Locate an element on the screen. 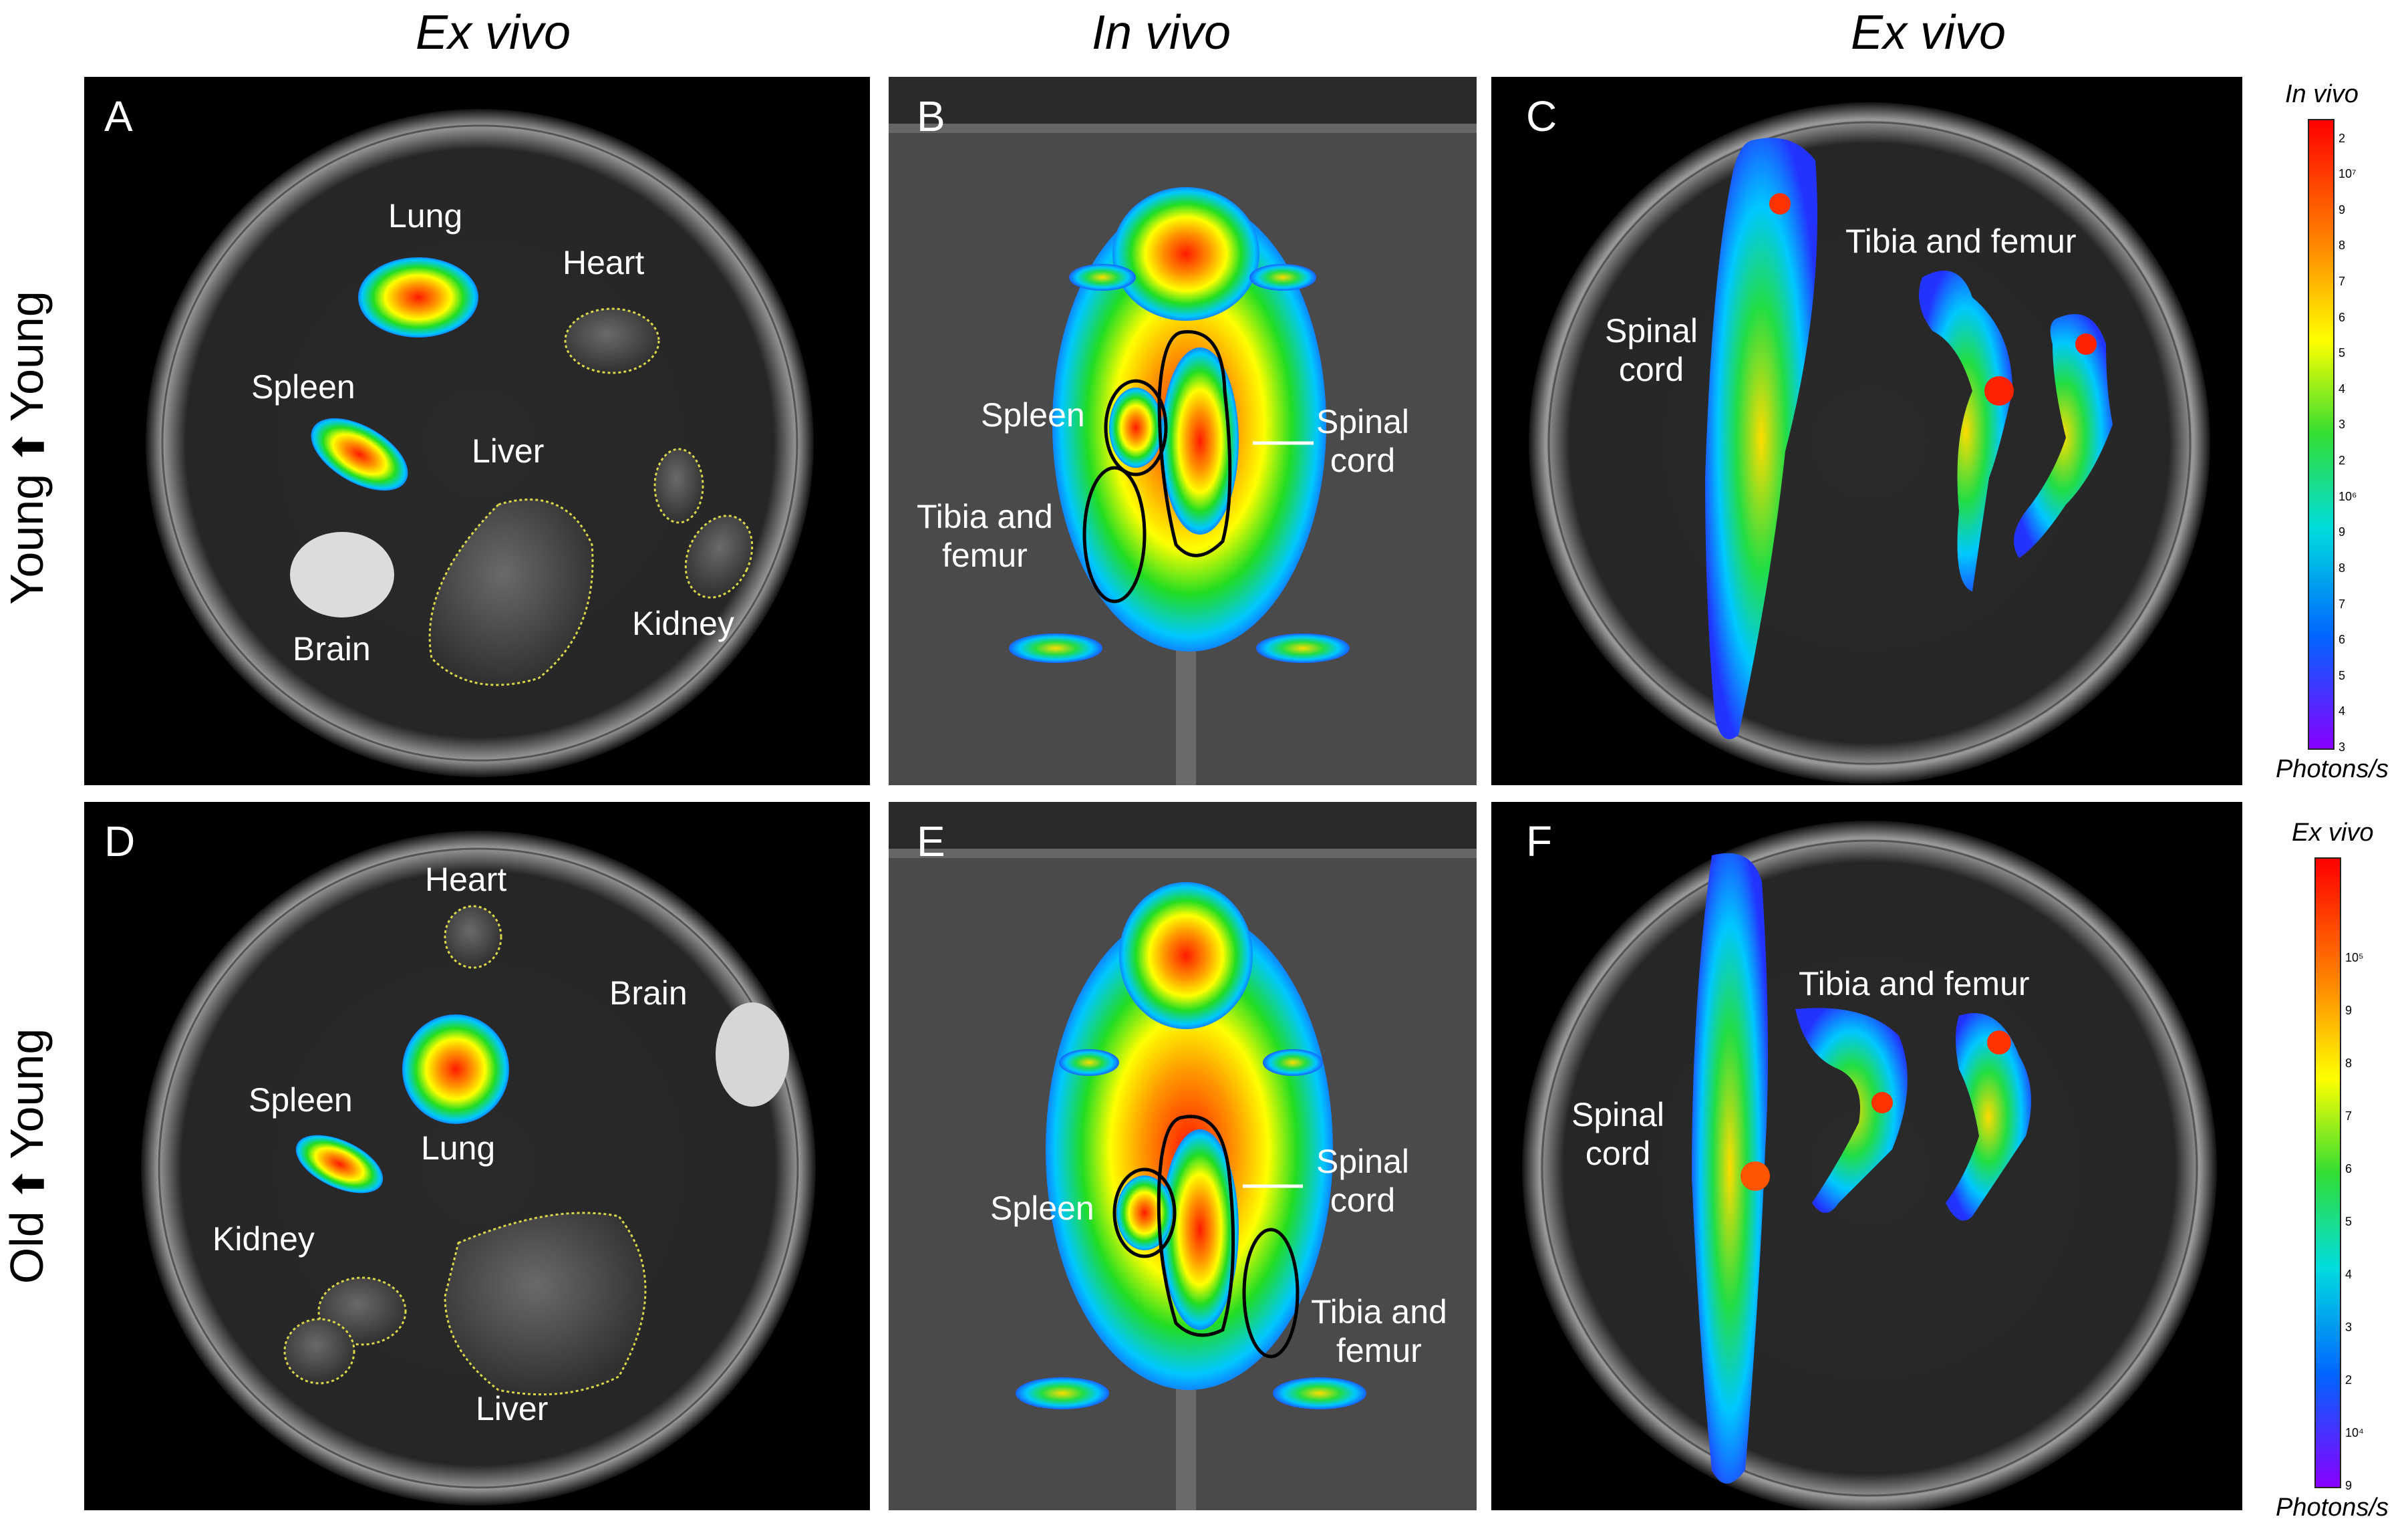 The width and height of the screenshot is (2408, 1539). scale-tick: 10⁷ is located at coordinates (2348, 174).